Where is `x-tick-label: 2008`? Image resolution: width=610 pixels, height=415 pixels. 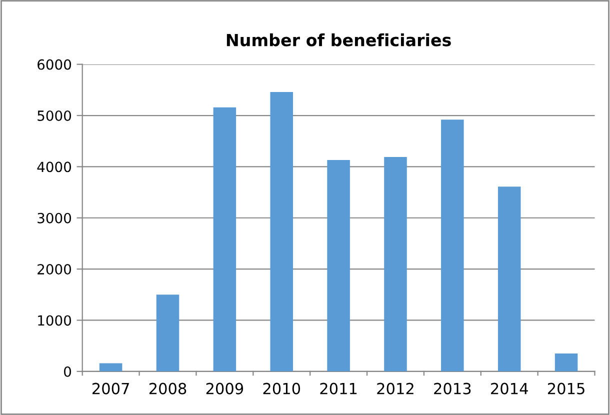 x-tick-label: 2008 is located at coordinates (167, 388).